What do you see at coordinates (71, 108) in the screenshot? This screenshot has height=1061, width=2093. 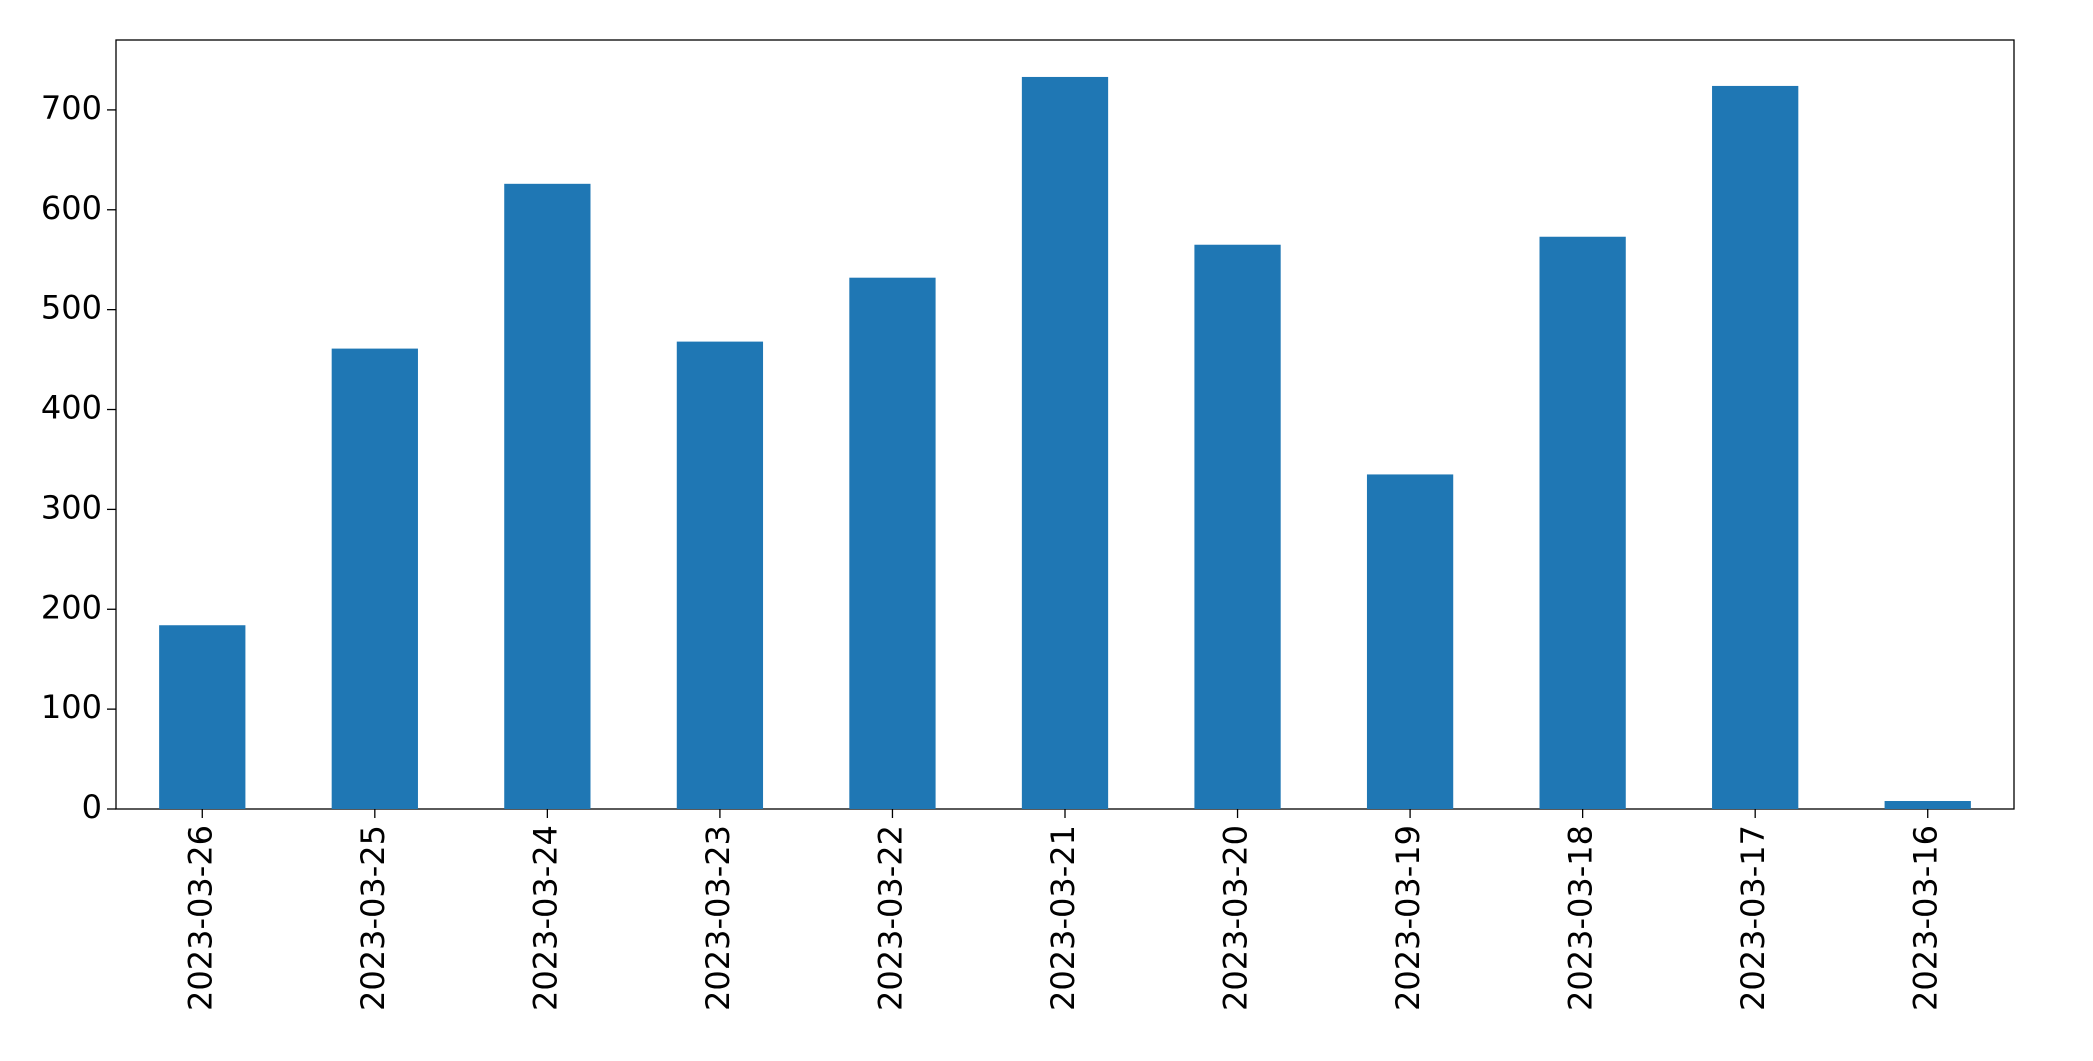 I see `y-tick-label: 700` at bounding box center [71, 108].